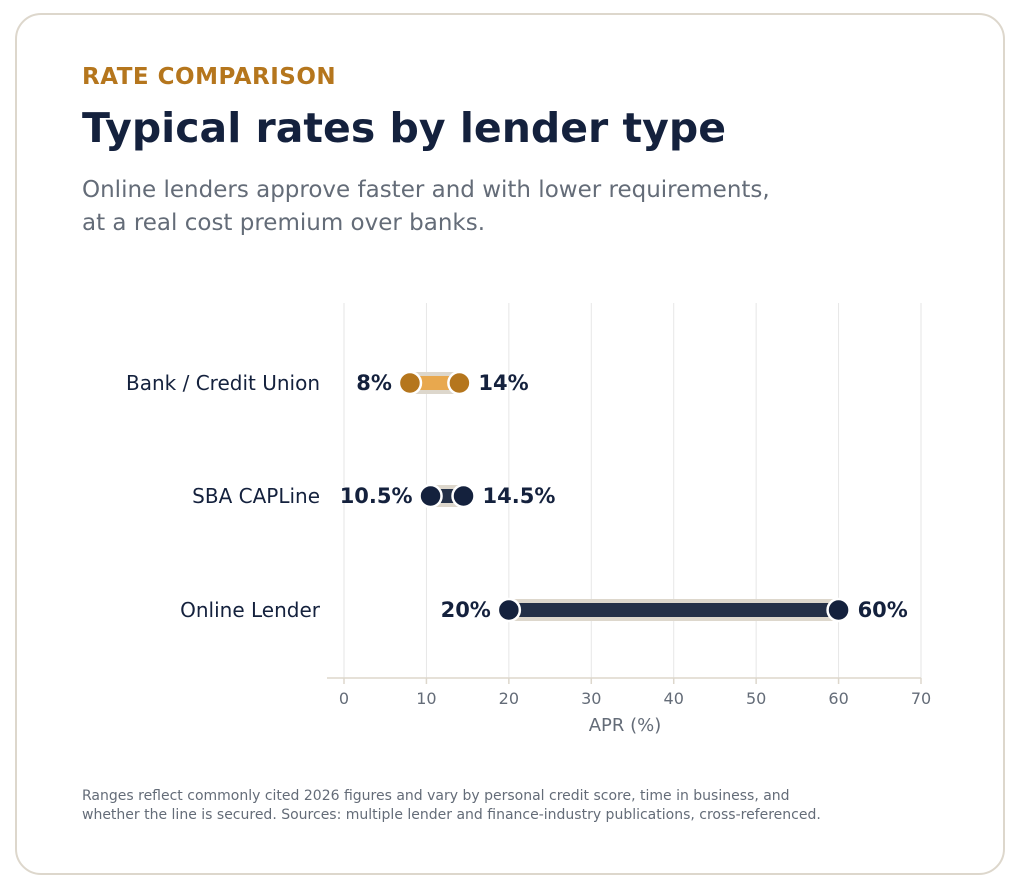 The width and height of the screenshot is (1024, 892). Describe the element at coordinates (404, 128) in the screenshot. I see `chart-title: Typical rates by lender type` at that location.